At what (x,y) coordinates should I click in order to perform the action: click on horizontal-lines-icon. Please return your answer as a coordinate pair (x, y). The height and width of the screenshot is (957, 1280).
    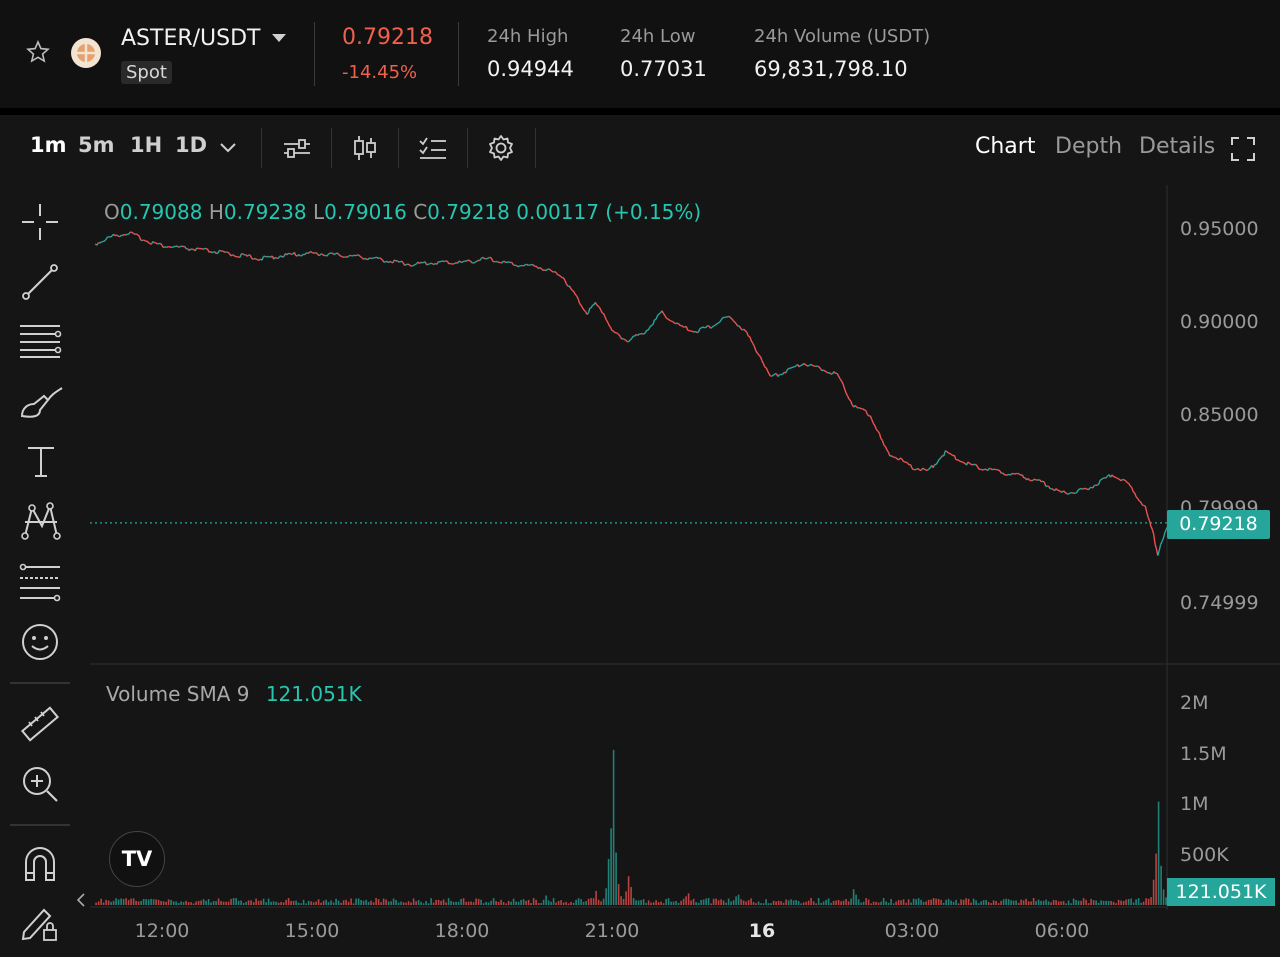
    Looking at the image, I should click on (40, 340).